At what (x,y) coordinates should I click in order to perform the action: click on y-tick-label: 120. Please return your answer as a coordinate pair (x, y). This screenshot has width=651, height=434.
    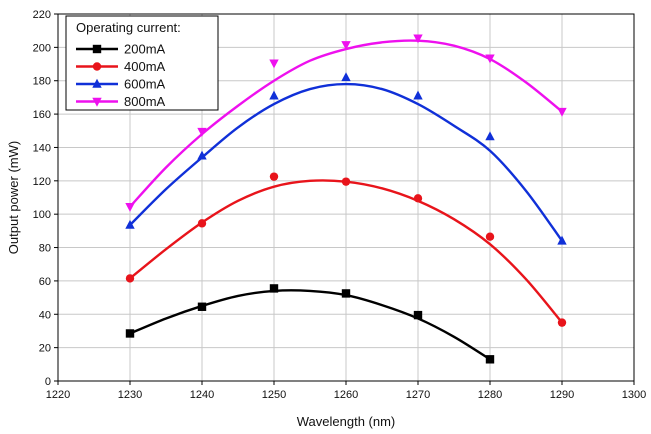
    Looking at the image, I should click on (42, 182).